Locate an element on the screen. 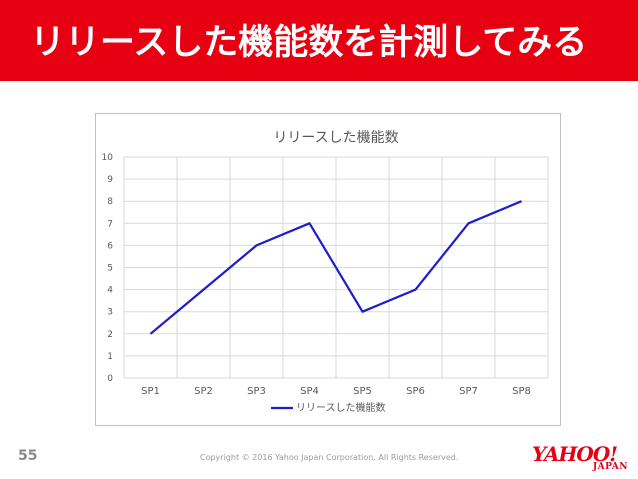 Image resolution: width=638 pixels, height=479 pixels. logo-sub-text: JAPAN is located at coordinates (610, 467).